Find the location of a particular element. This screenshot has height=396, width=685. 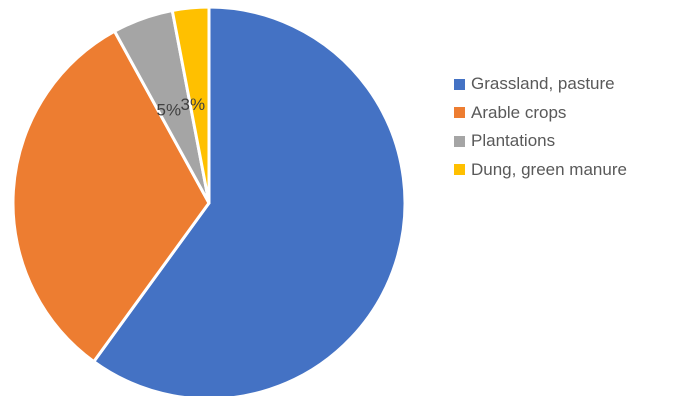

pie-data-labels: 5% 3% is located at coordinates (181, 107).